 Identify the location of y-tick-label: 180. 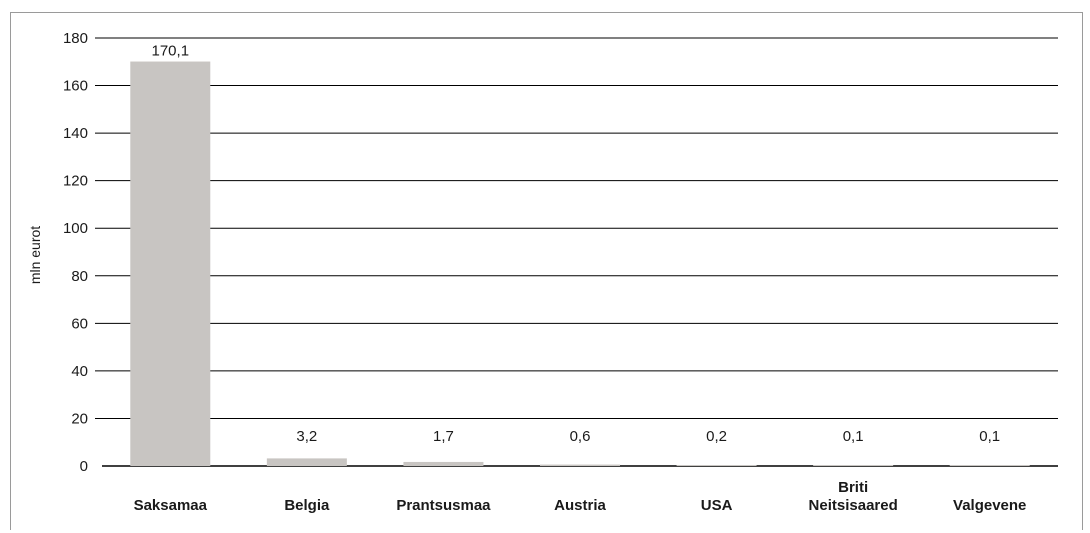
(75, 38).